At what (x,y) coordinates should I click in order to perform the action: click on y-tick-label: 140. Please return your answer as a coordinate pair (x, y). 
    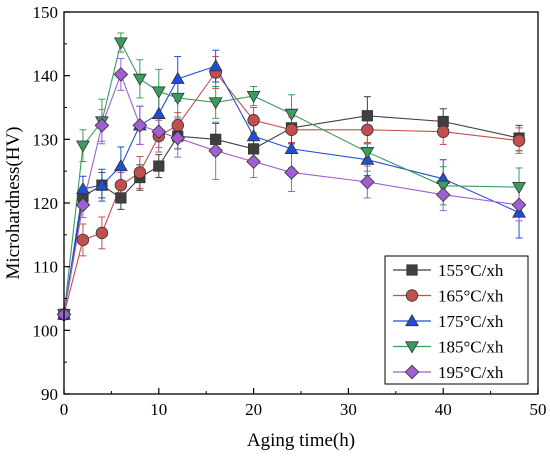
    Looking at the image, I should click on (46, 76).